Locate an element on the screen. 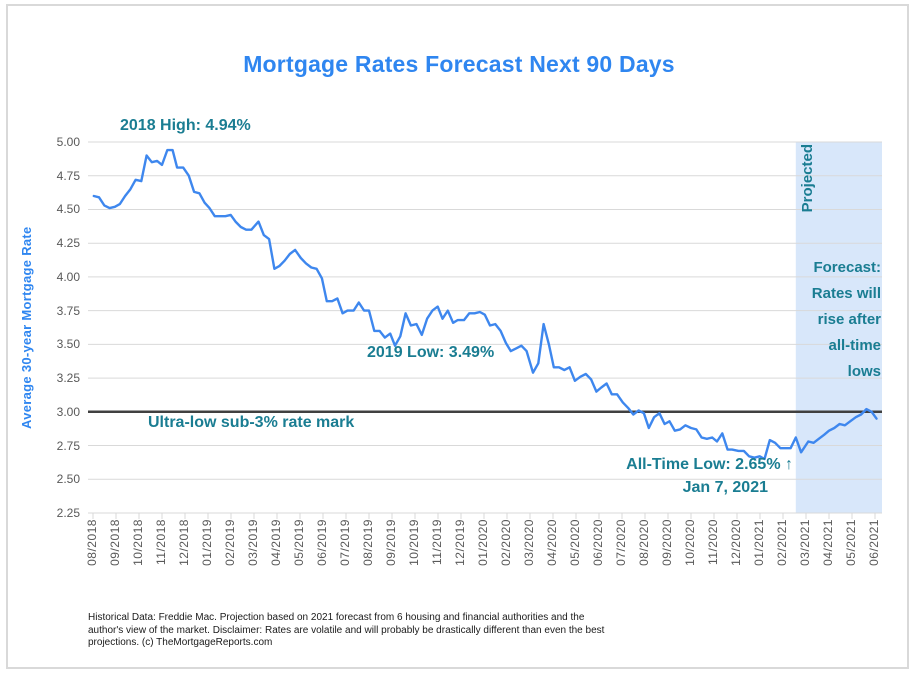 This screenshot has height=676, width=918. x-tick-label: 10/2018 is located at coordinates (138, 542).